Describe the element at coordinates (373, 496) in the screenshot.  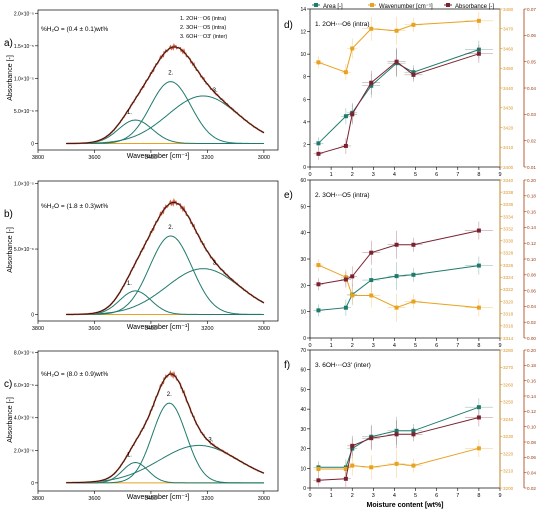
I see `x-tick-label: 3` at that location.